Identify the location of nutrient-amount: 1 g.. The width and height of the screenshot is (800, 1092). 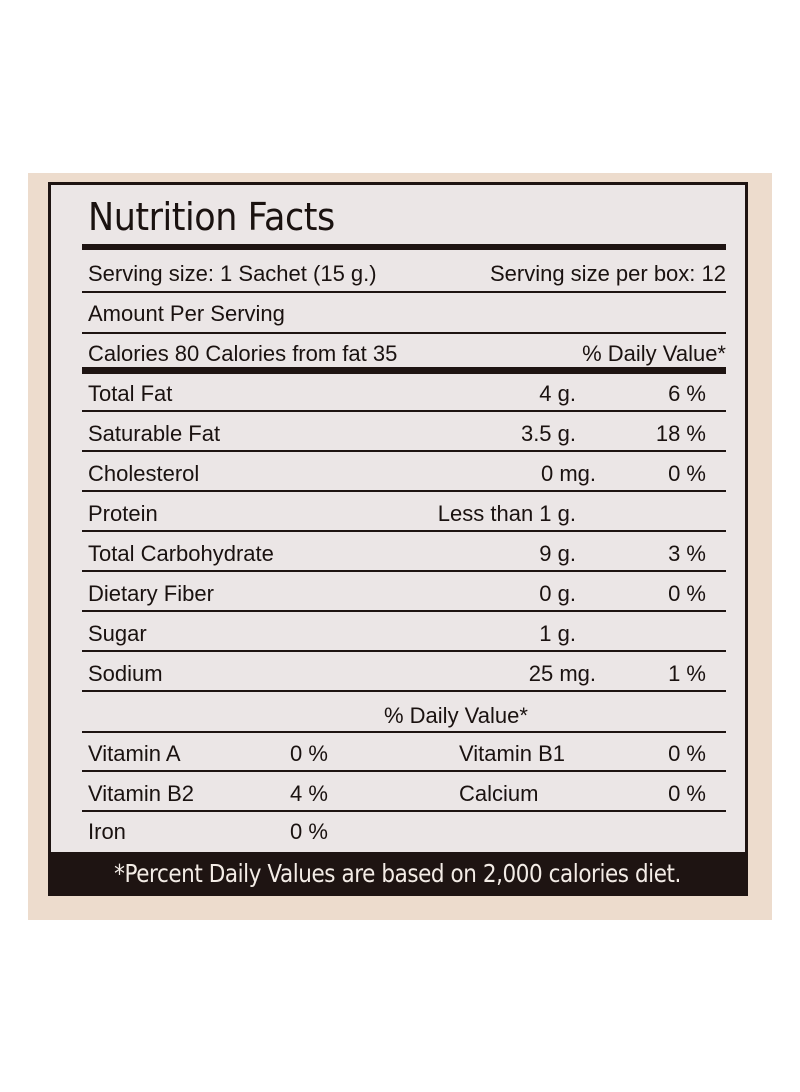
(557, 633).